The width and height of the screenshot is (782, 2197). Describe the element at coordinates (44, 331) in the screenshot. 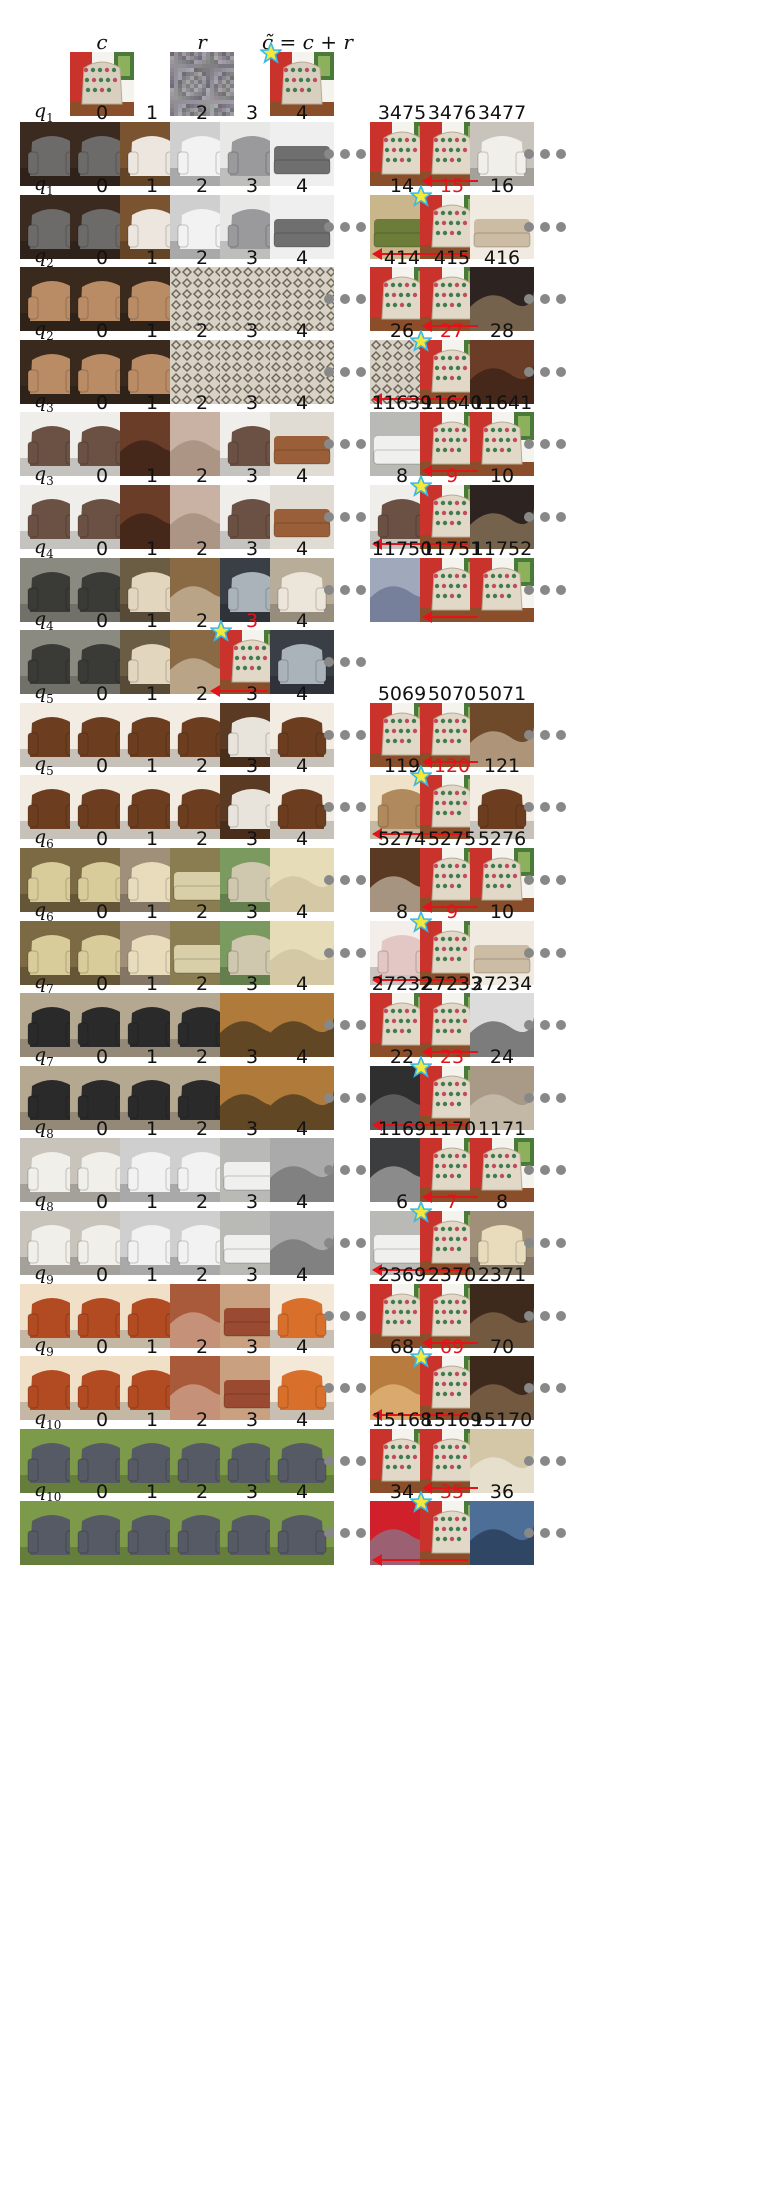

I see `query-label: q2` at that location.